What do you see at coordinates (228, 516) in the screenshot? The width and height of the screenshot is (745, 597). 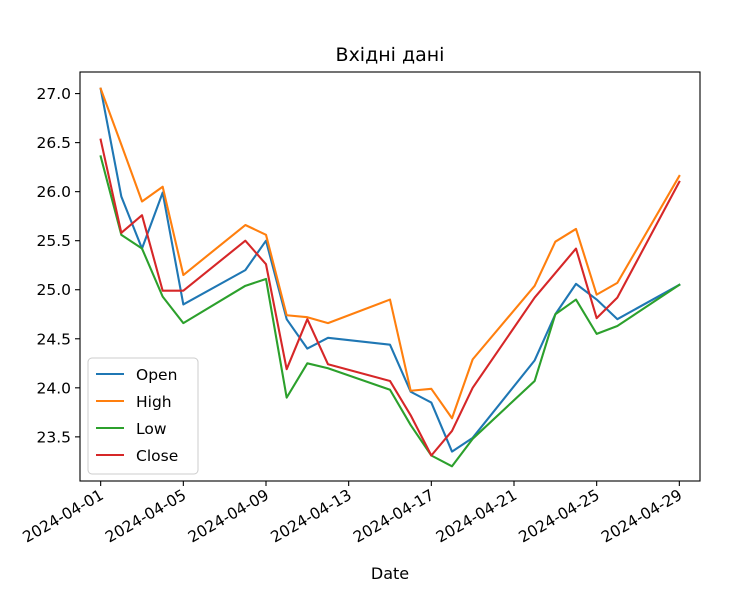 I see `x-tick-label: 2024-04-09` at bounding box center [228, 516].